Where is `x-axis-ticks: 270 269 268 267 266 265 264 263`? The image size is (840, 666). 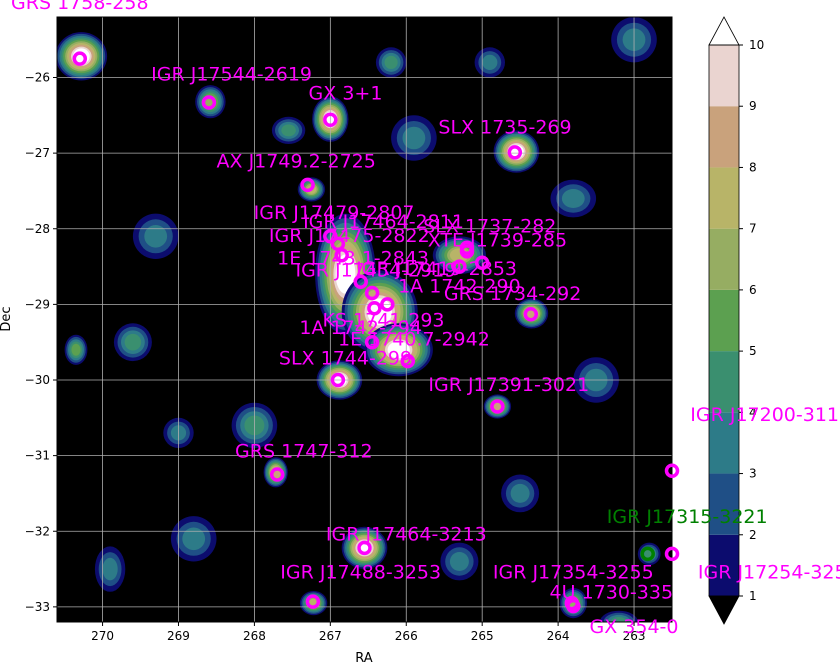
x-axis-ticks: 270 269 268 267 266 265 264 263 is located at coordinates (368, 632).